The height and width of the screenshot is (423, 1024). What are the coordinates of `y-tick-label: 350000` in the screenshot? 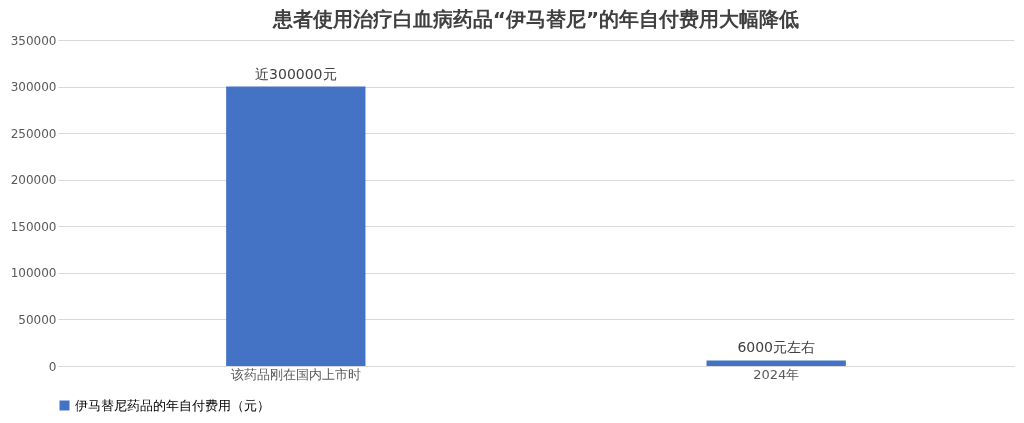 It's located at (33, 40).